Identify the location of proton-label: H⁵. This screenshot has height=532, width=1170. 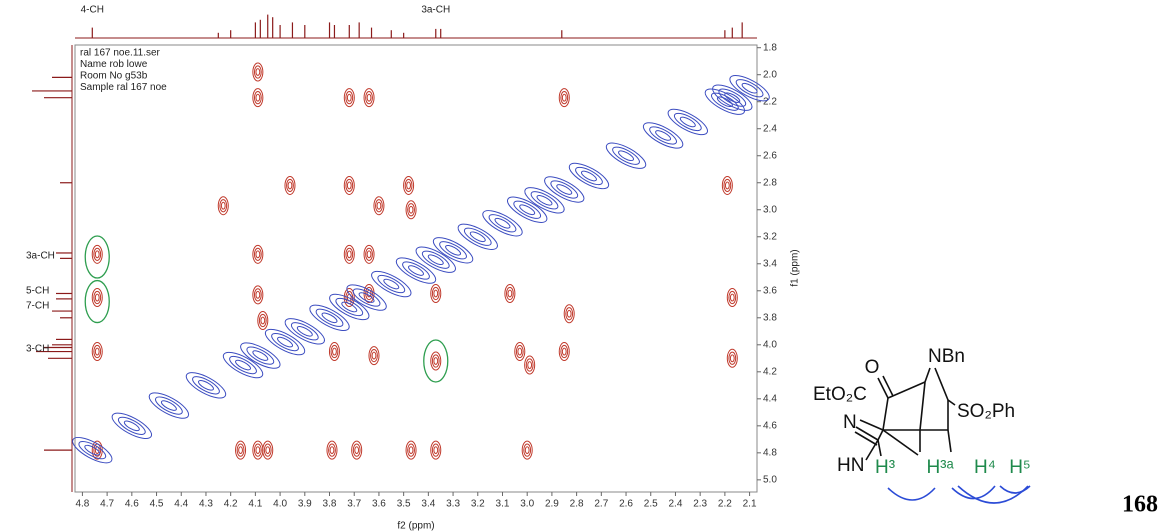
(1020, 467).